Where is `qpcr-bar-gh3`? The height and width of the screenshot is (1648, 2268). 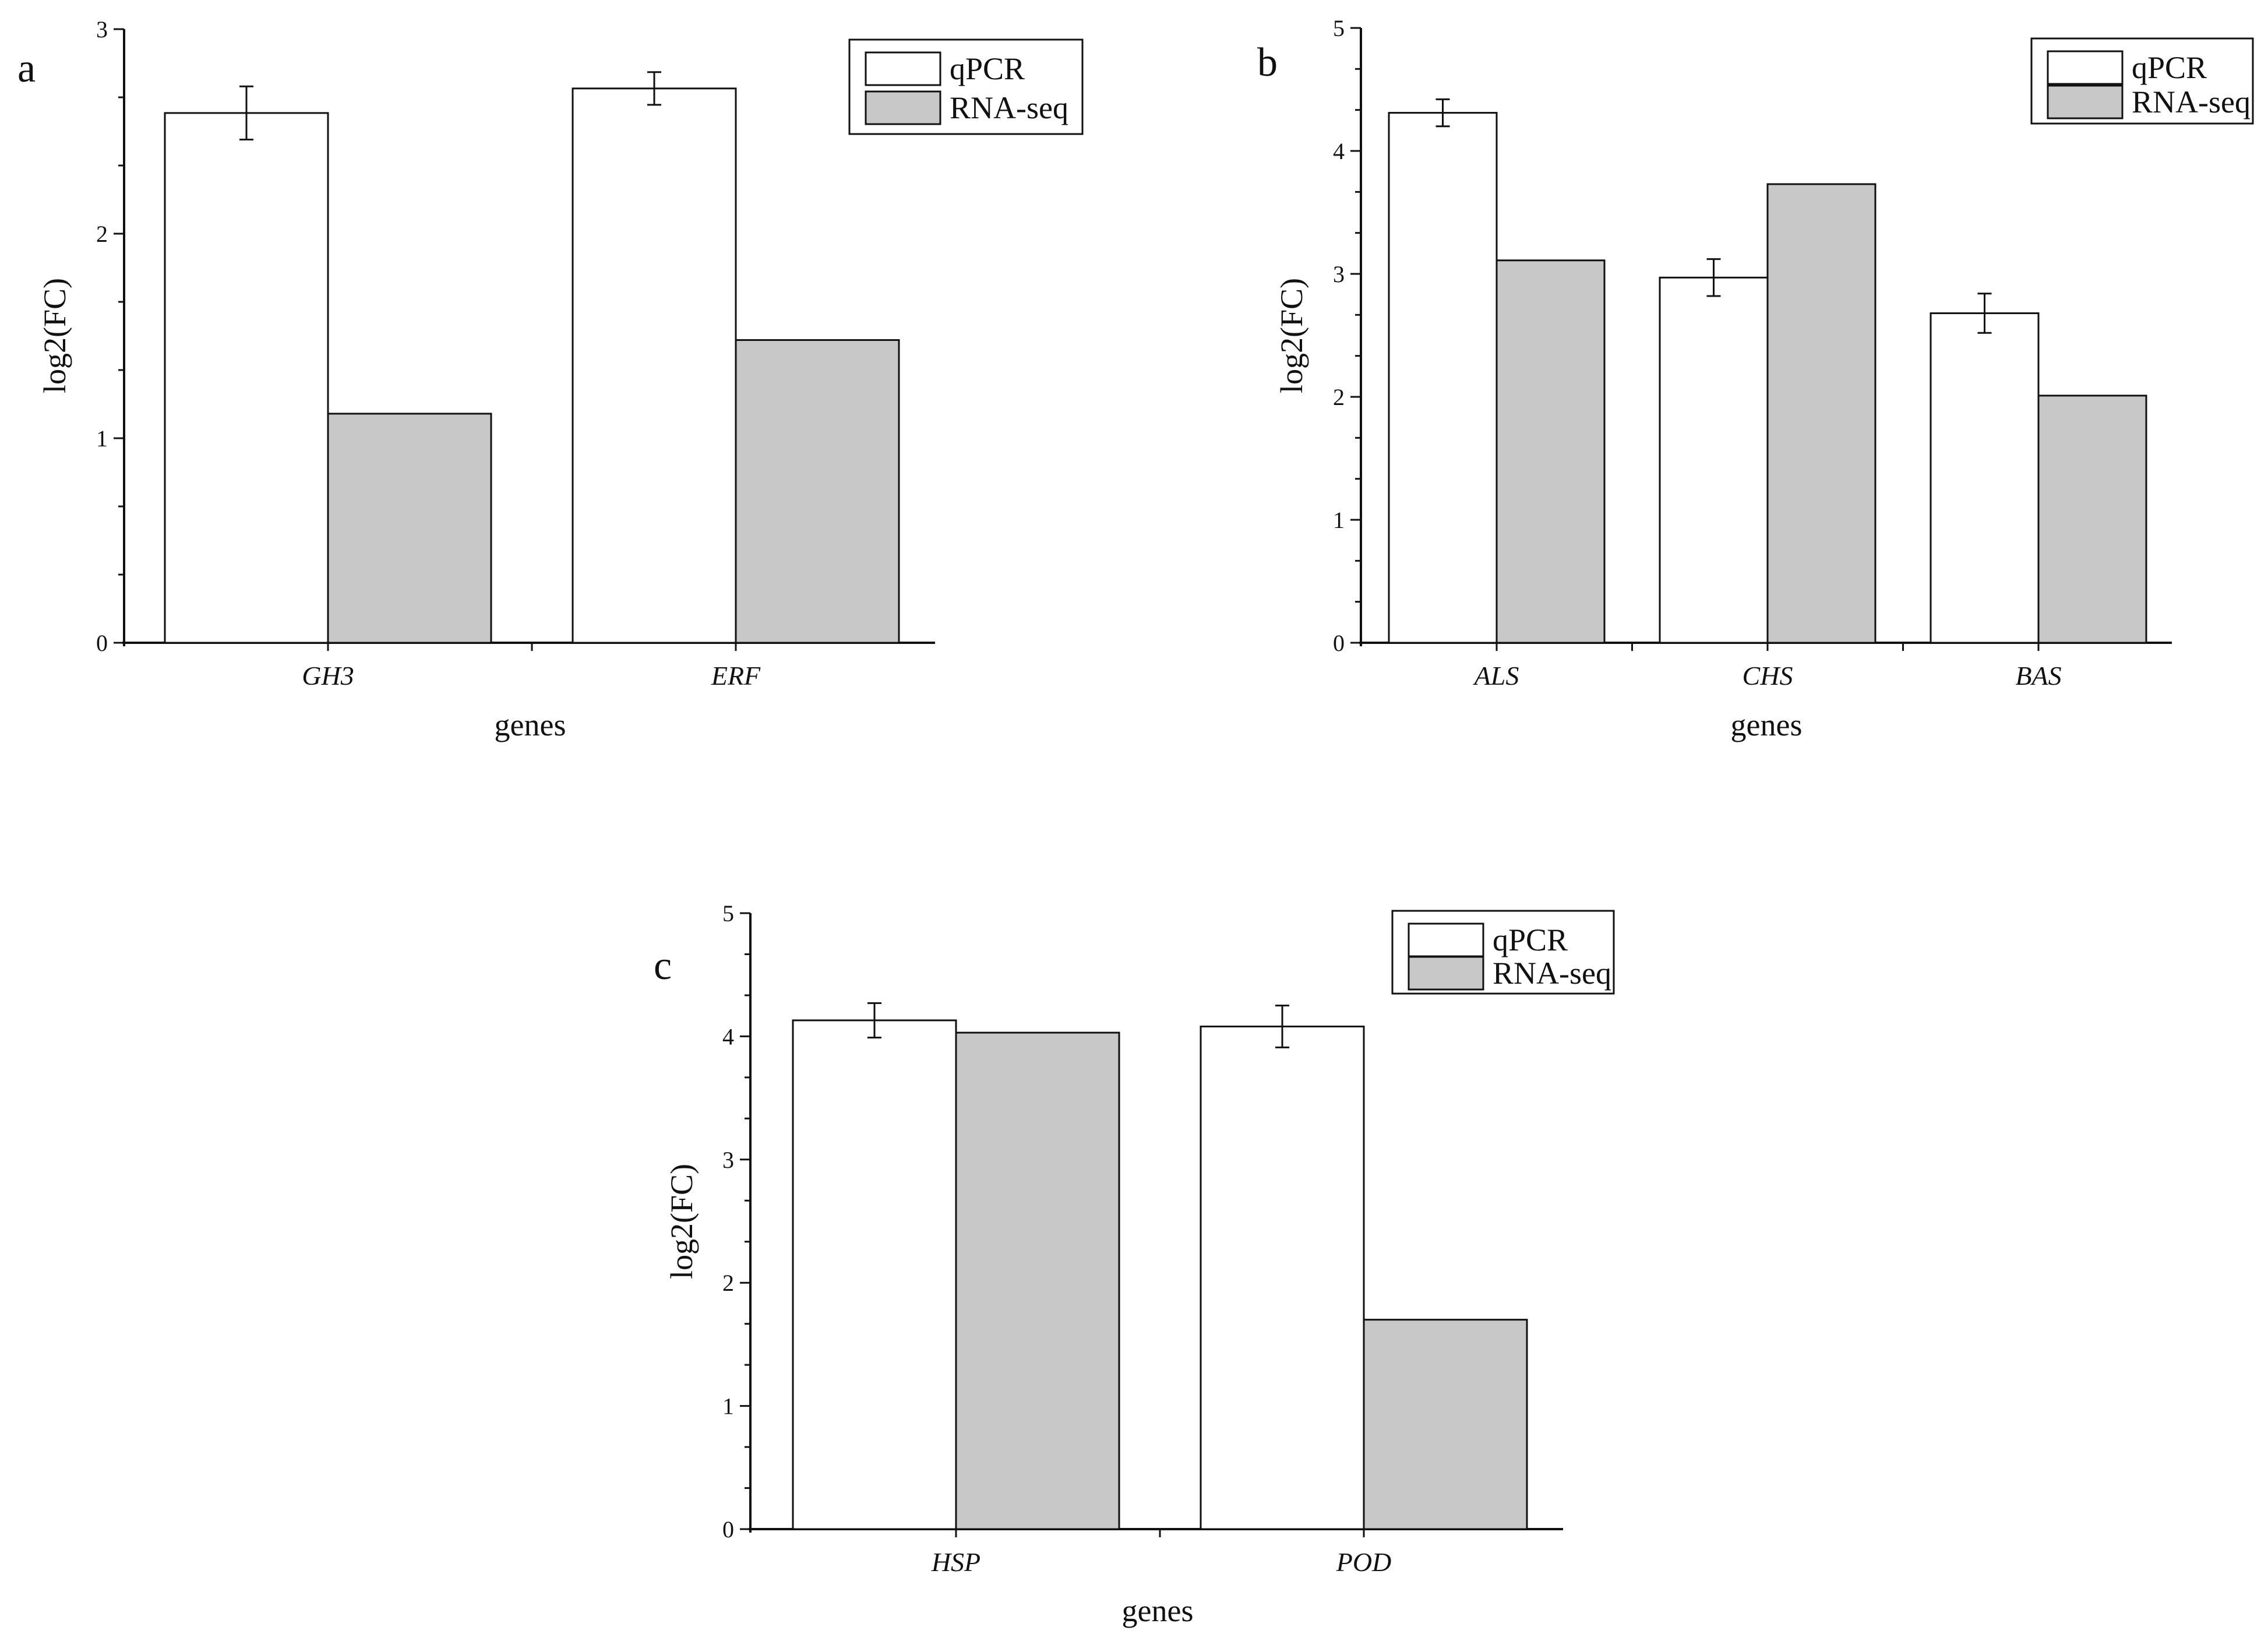 qpcr-bar-gh3 is located at coordinates (246, 378).